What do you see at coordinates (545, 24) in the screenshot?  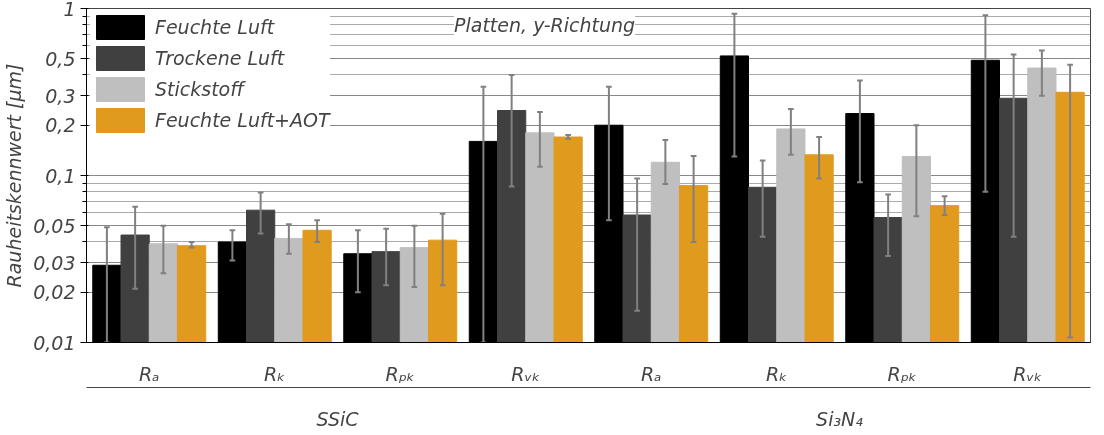 I see `annotation: Platten, y-Richtung` at bounding box center [545, 24].